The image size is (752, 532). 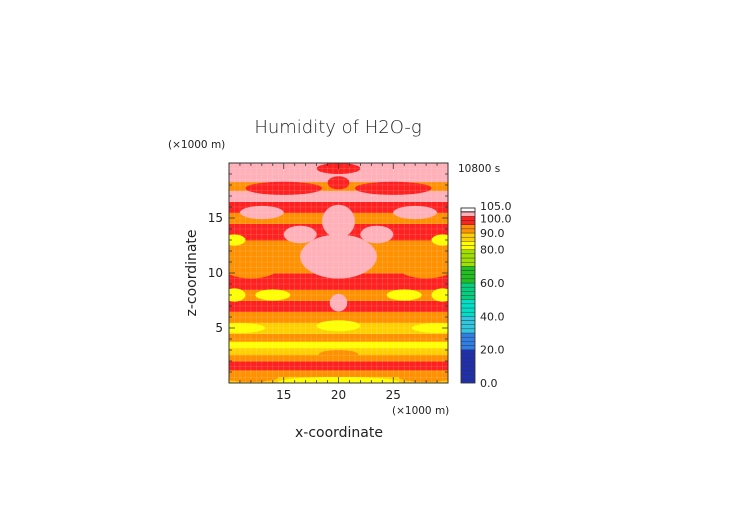 I want to click on colorbar-tick-label: 80.0, so click(x=492, y=250).